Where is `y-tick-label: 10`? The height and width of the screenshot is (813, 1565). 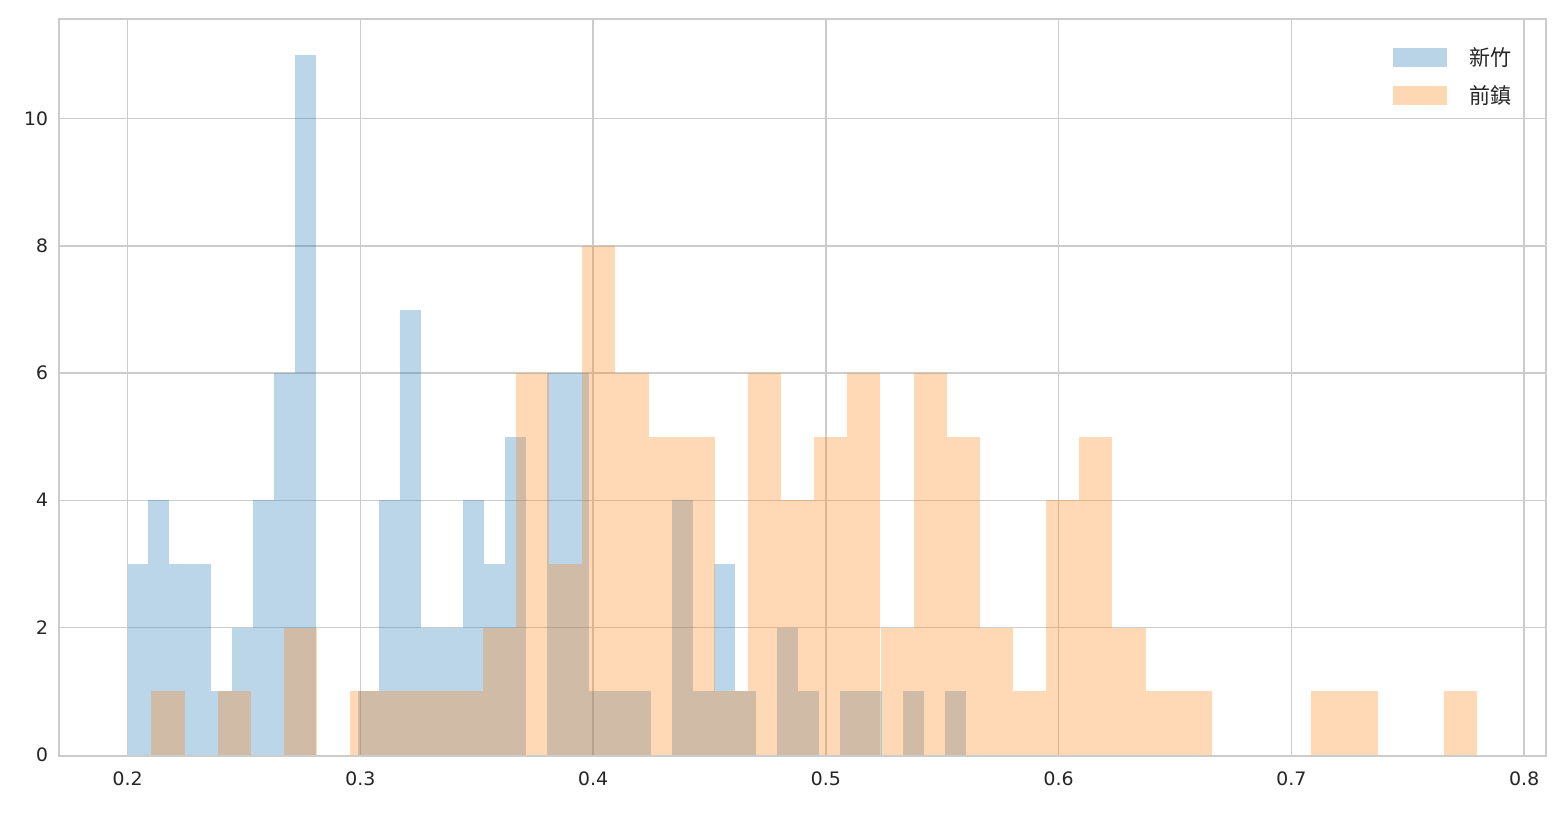
y-tick-label: 10 is located at coordinates (35, 118).